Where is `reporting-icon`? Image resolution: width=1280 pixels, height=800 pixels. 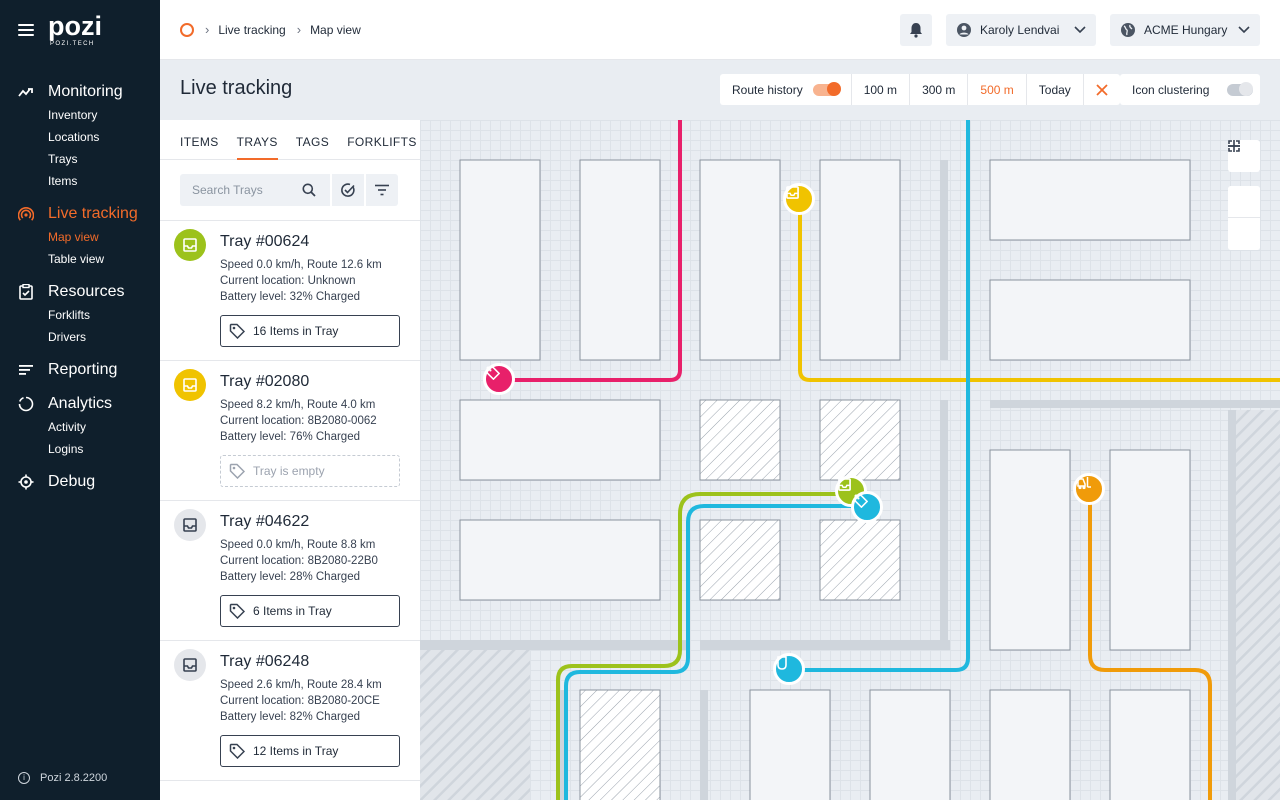
reporting-icon is located at coordinates (26, 370).